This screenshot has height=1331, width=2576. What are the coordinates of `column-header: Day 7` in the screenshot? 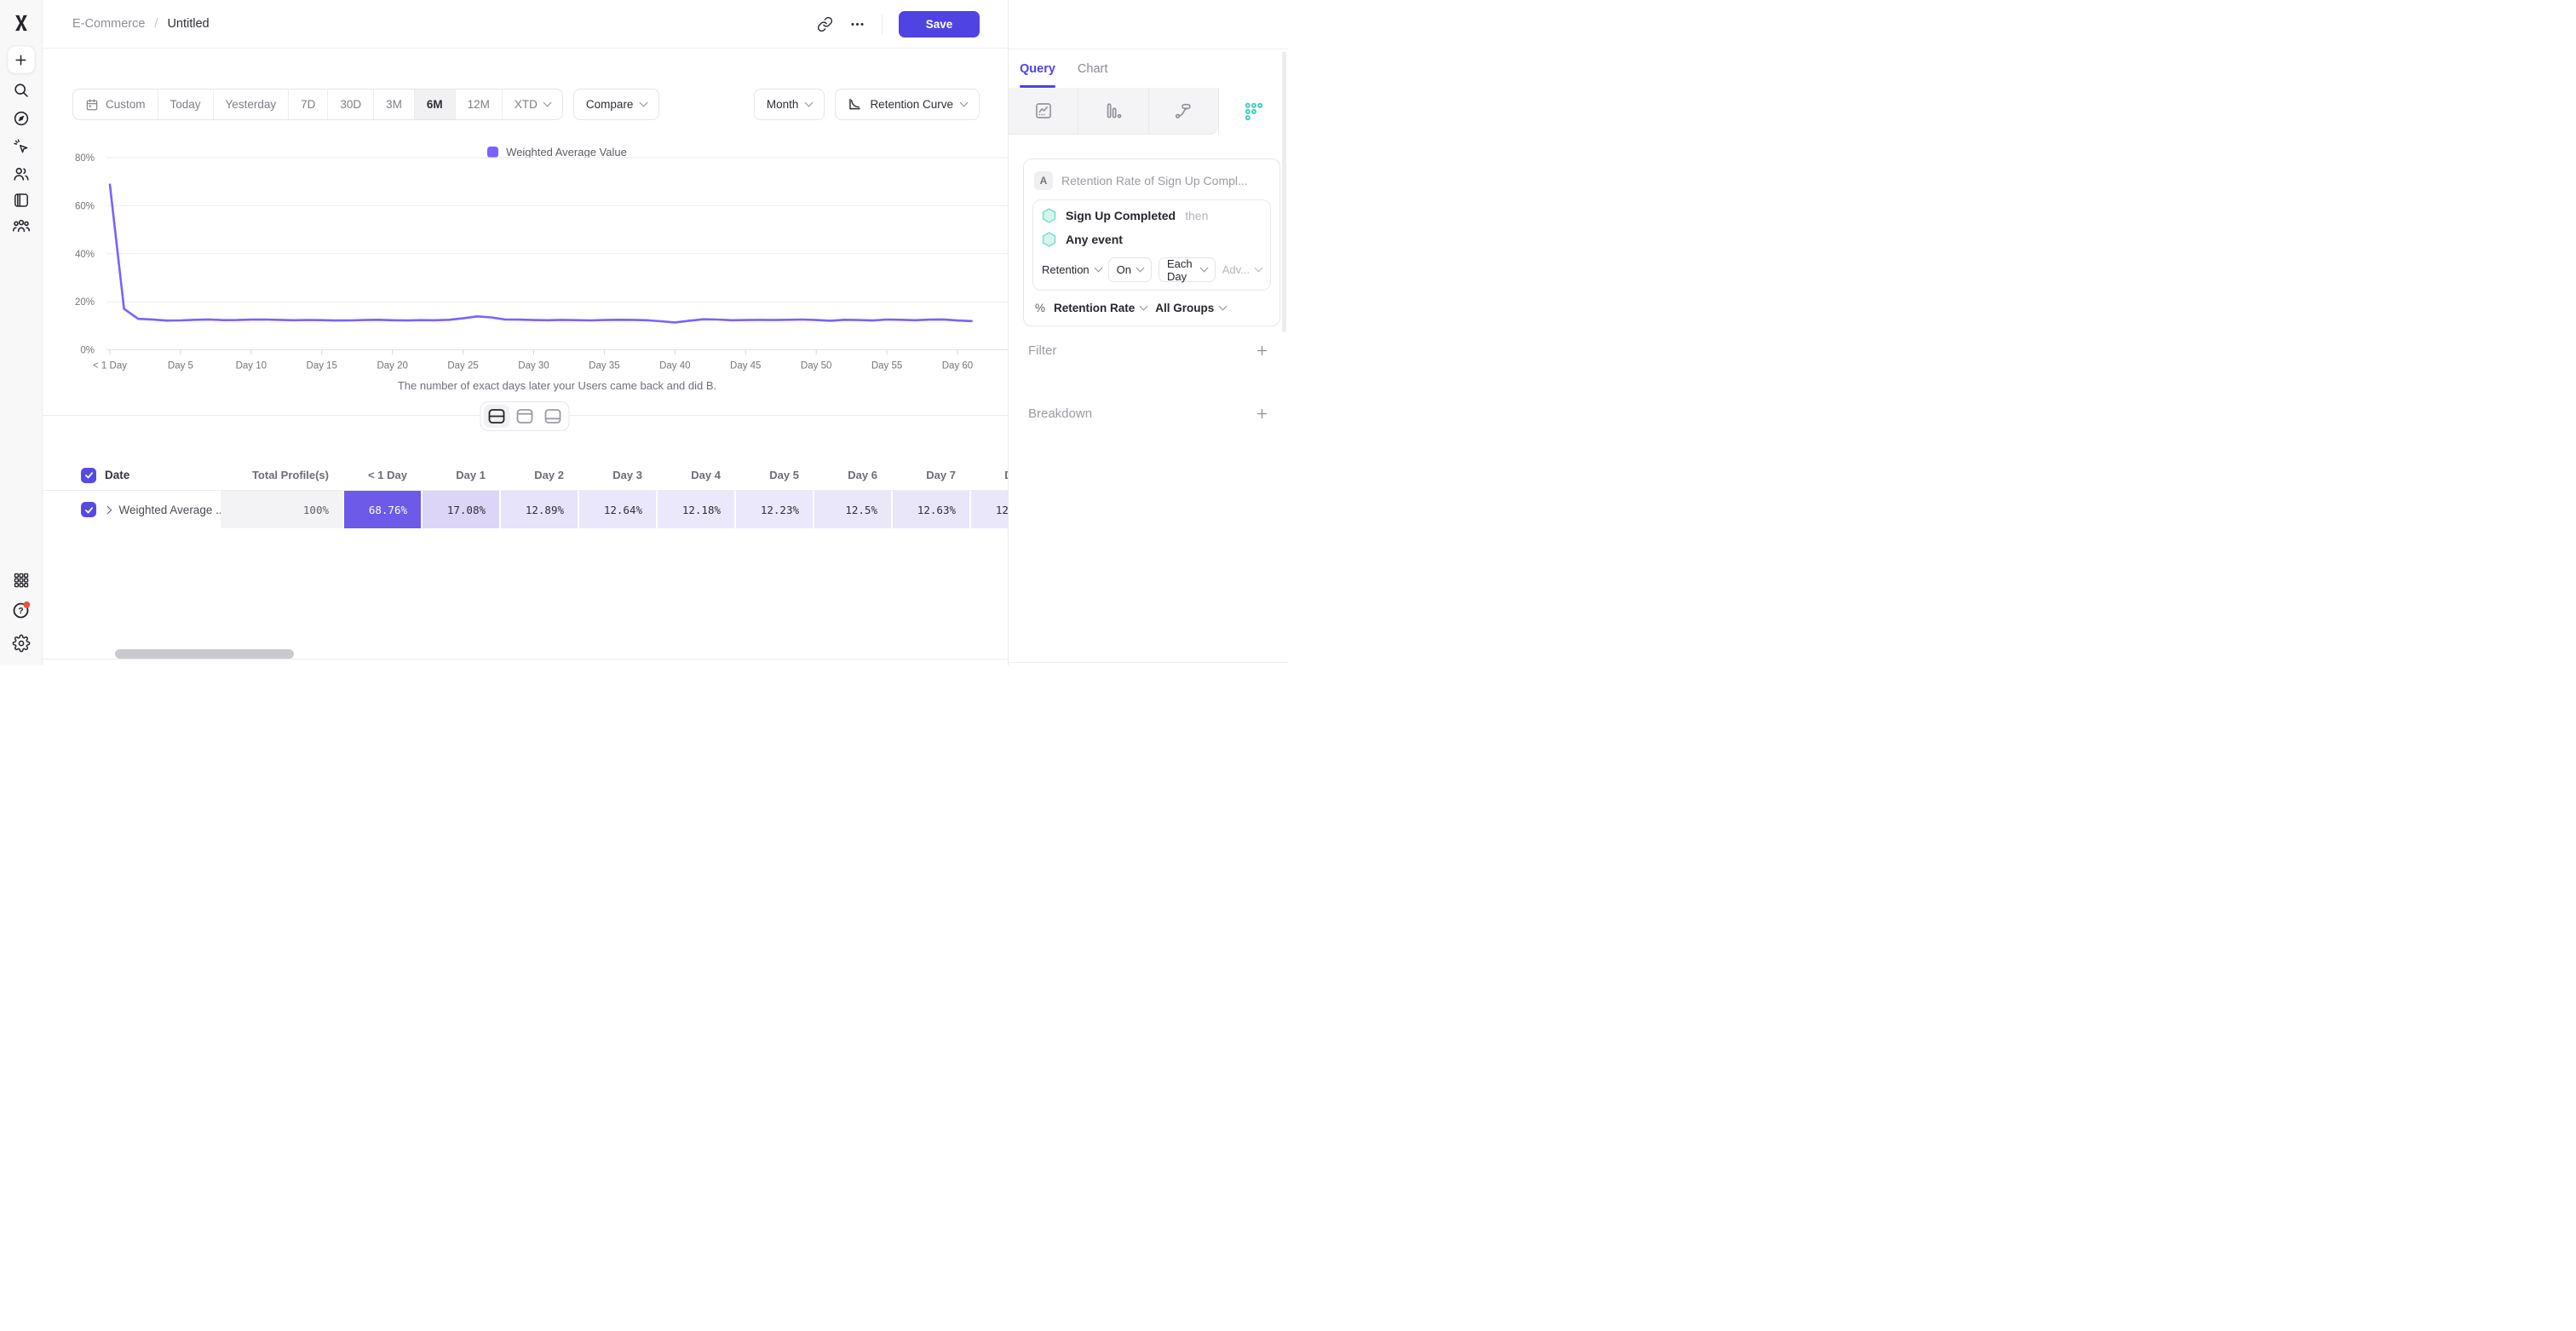 It's located at (941, 475).